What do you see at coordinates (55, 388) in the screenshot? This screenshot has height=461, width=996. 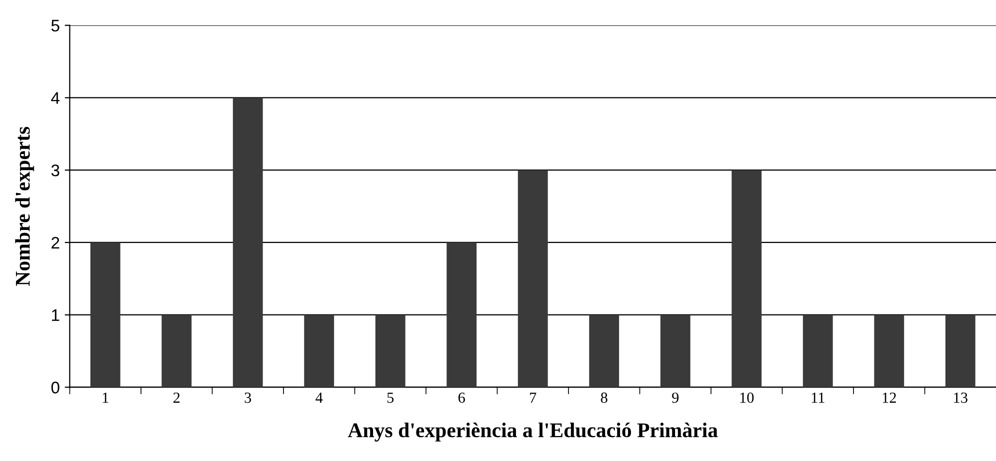 I see `y-tick-label: 0` at bounding box center [55, 388].